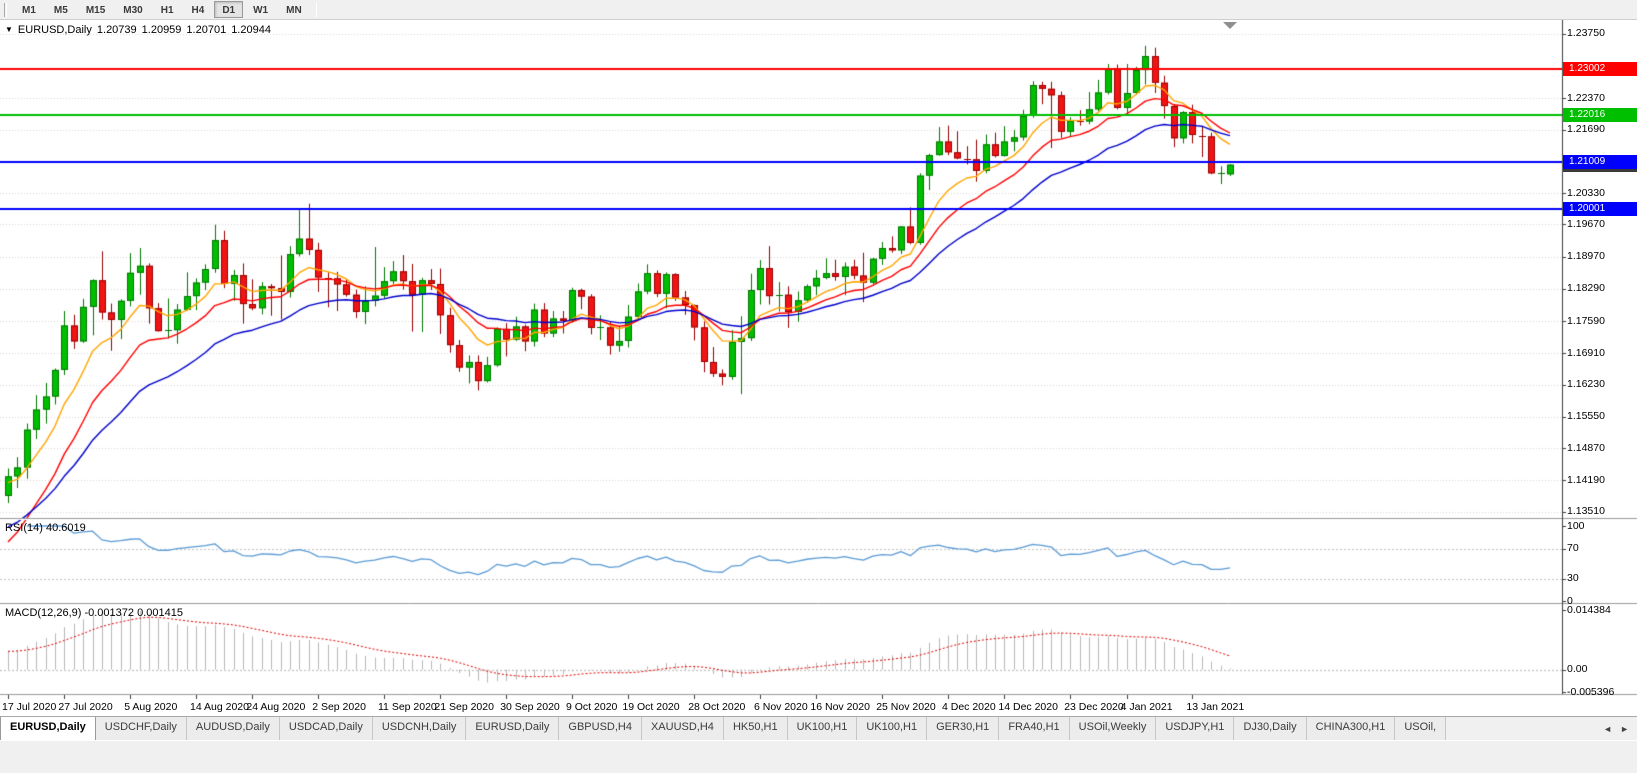 The image size is (1637, 773). I want to click on rsi-indicator-label: RSI(14) 40.6019, so click(45, 528).